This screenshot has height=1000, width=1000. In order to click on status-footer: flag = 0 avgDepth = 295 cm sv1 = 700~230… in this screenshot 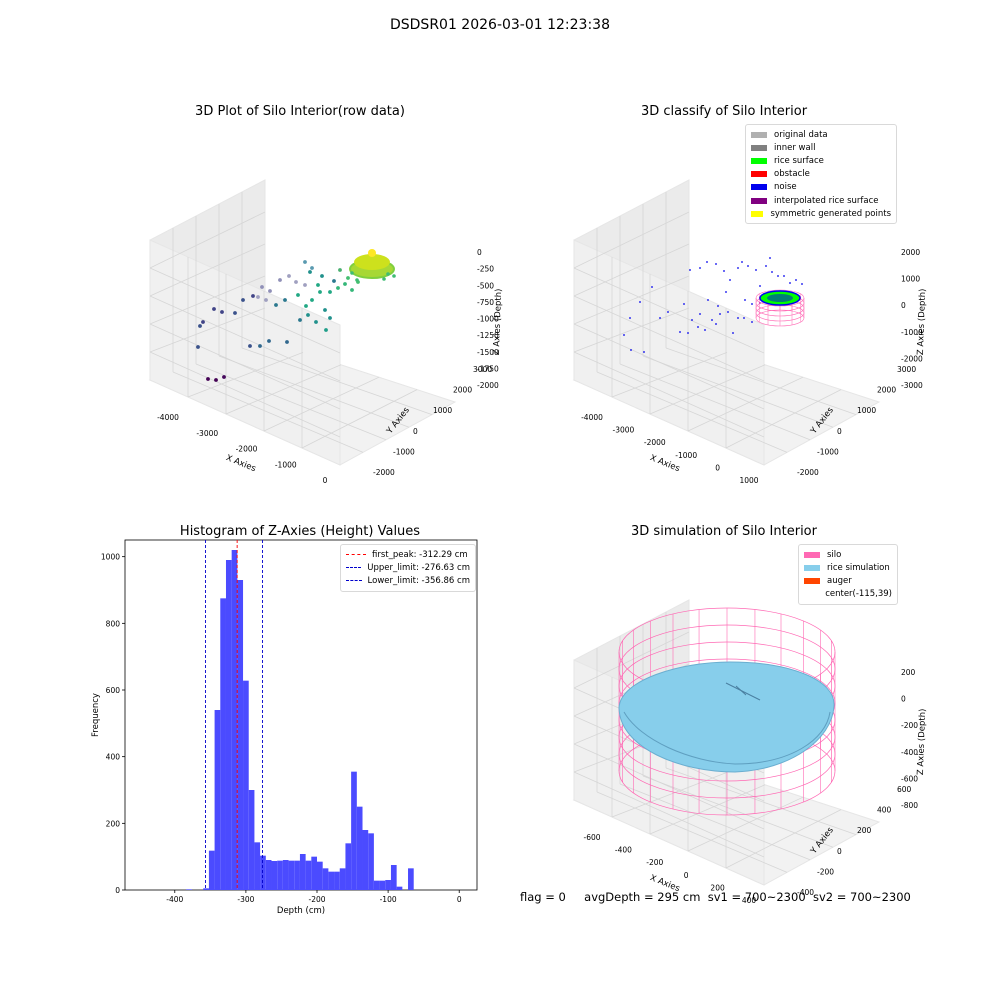, I will do `click(715, 897)`.